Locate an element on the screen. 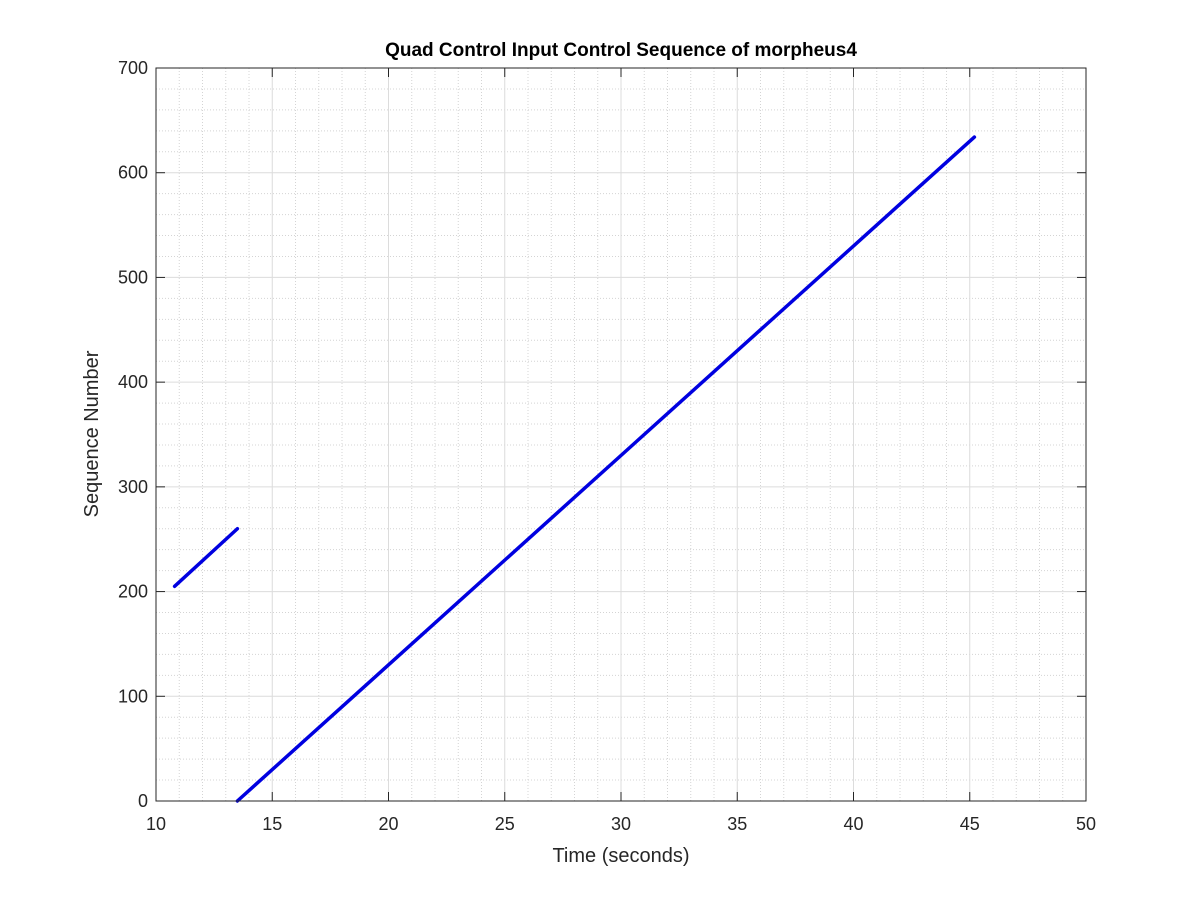 Image resolution: width=1200 pixels, height=905 pixels. y-tick-label: 600 is located at coordinates (133, 173).